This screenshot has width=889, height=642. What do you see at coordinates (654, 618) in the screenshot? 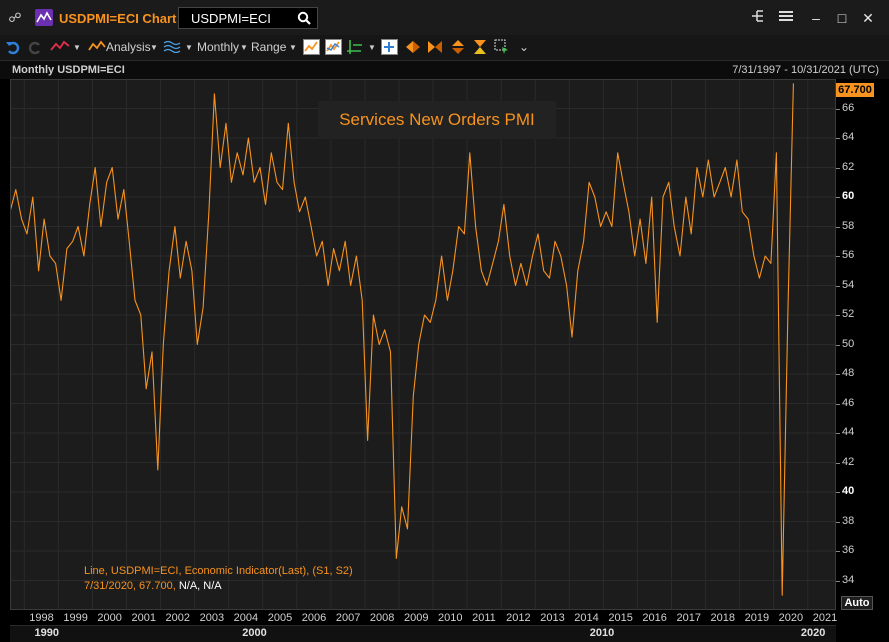
I see `x-tick-label: 2016` at bounding box center [654, 618].